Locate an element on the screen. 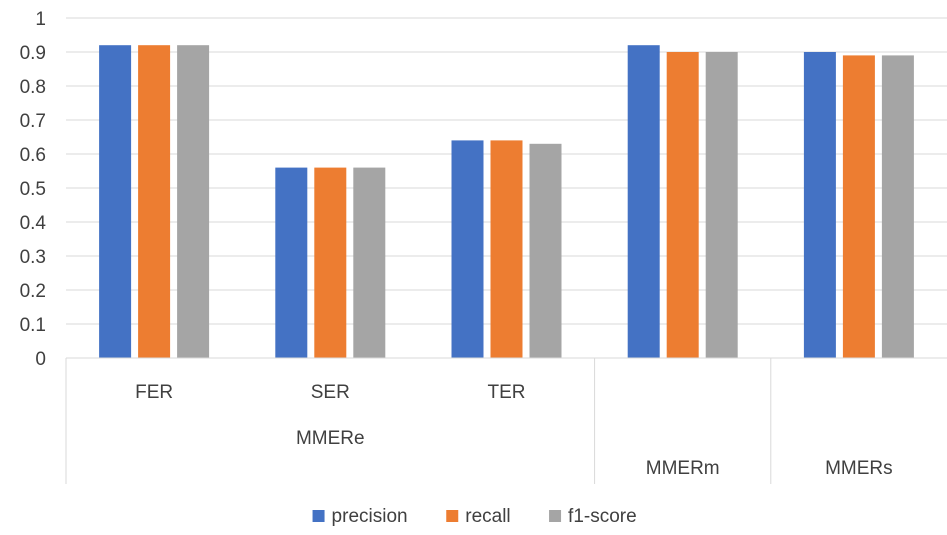 The width and height of the screenshot is (947, 535). legend: precision recall f1-score is located at coordinates (474, 516).